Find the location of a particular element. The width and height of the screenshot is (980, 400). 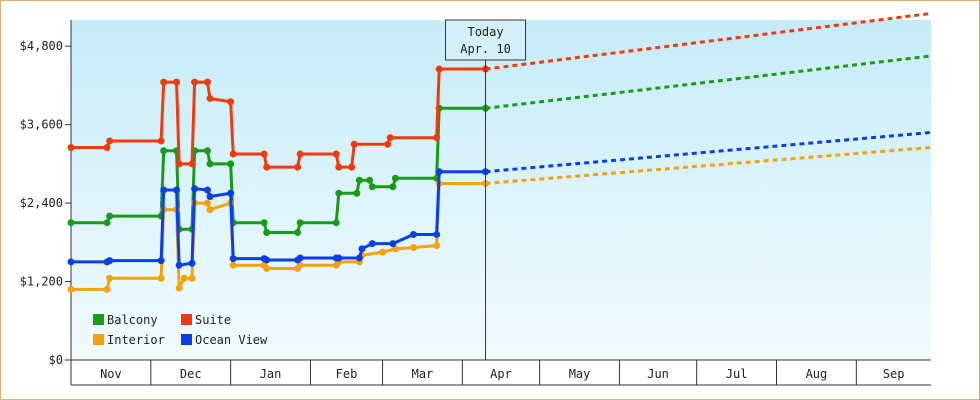

x-tick-label: Jan is located at coordinates (271, 374).